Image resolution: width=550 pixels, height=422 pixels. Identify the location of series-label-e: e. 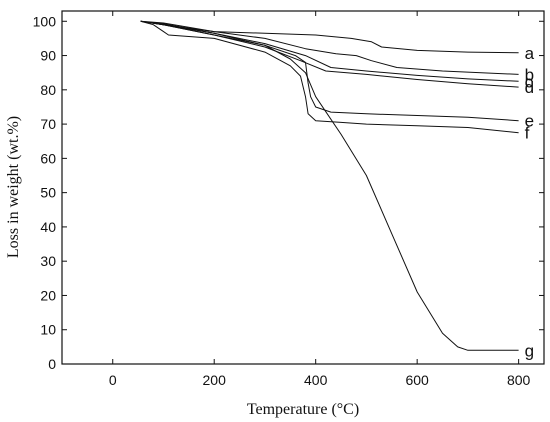
(529, 121).